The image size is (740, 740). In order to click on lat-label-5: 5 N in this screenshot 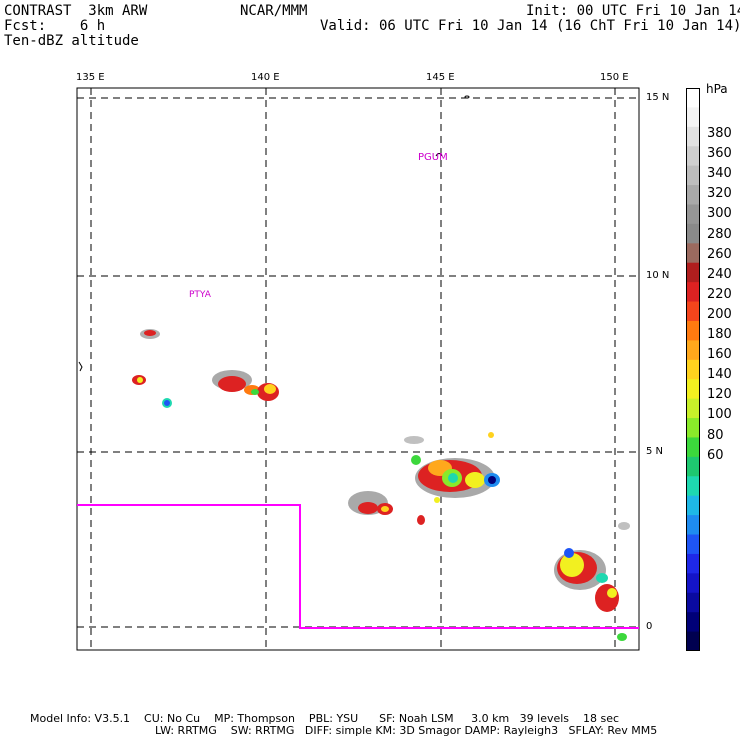, I will do `click(655, 451)`.